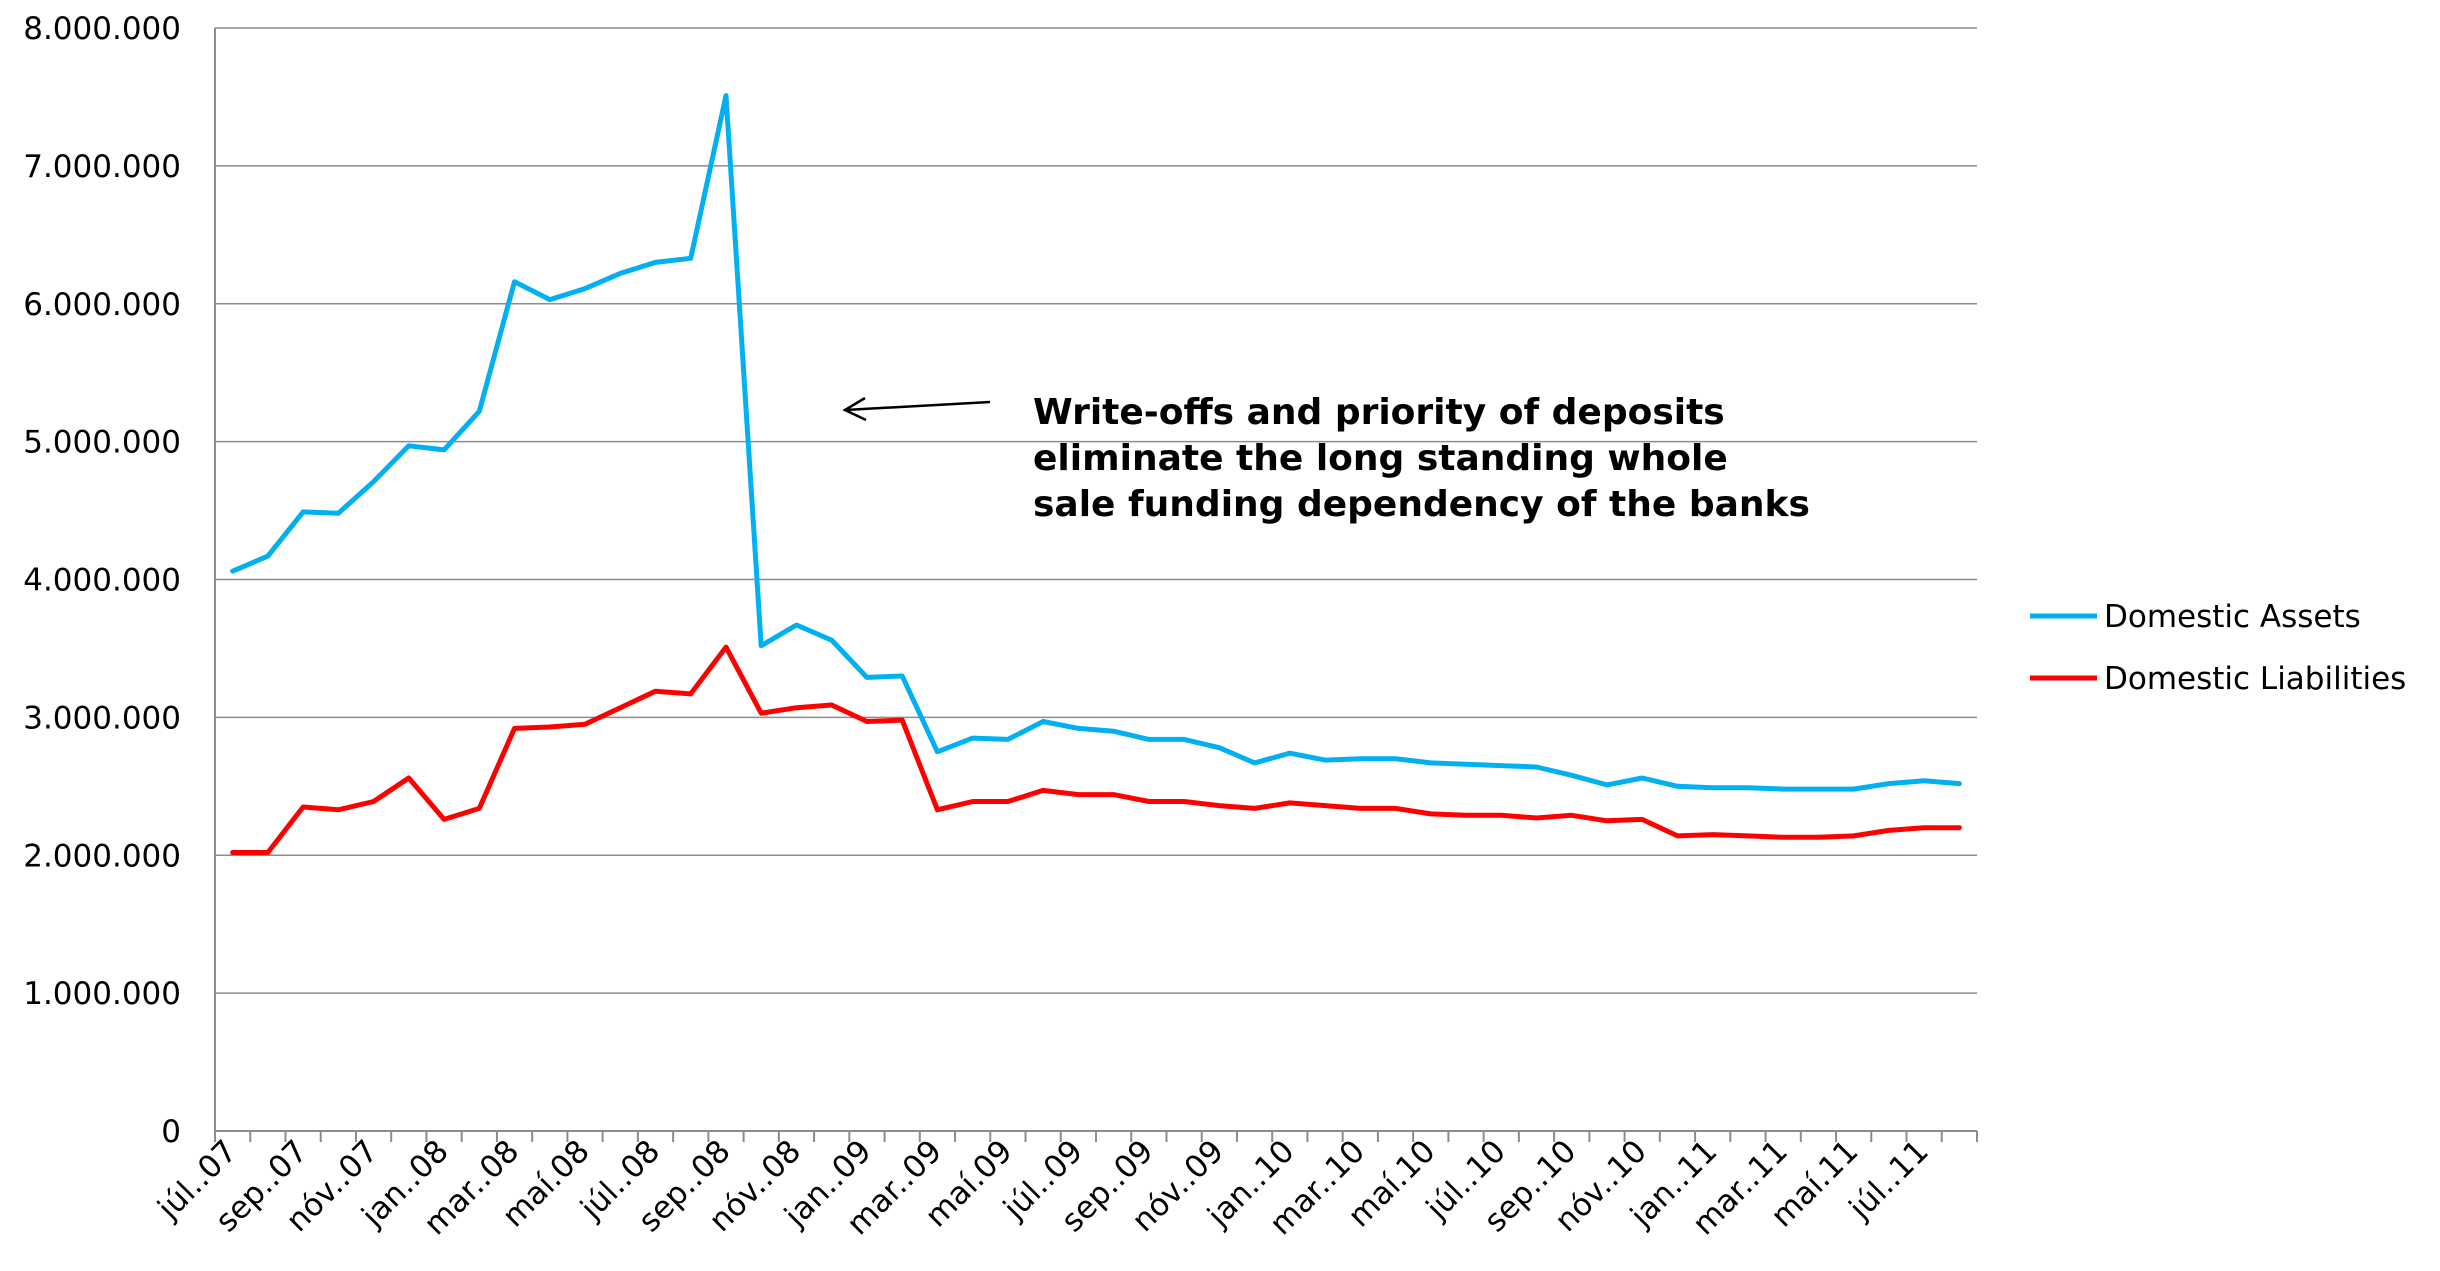  I want to click on y-tick-label: 5.000.000, so click(102, 443).